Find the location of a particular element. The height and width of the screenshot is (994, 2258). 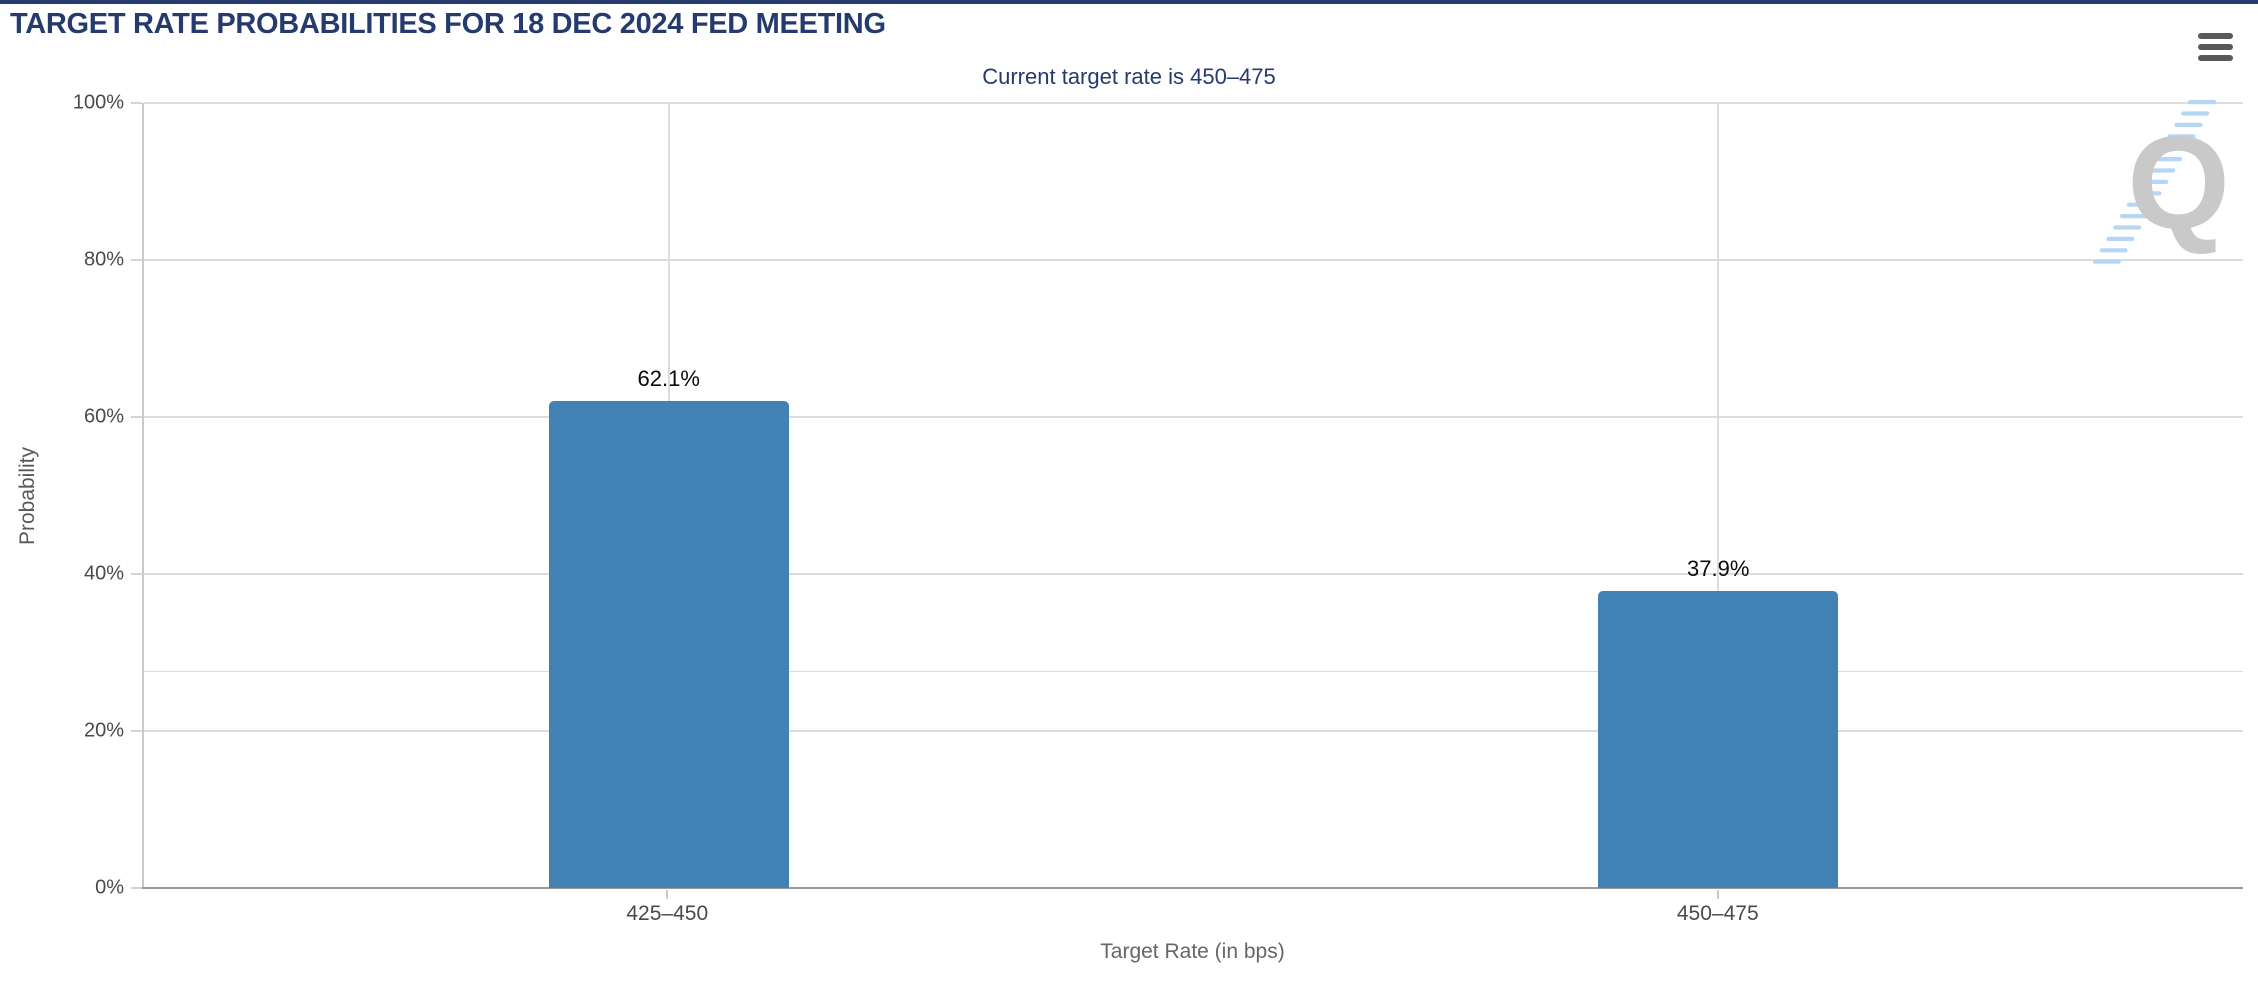

y-tick-label: 0% is located at coordinates (109, 887).